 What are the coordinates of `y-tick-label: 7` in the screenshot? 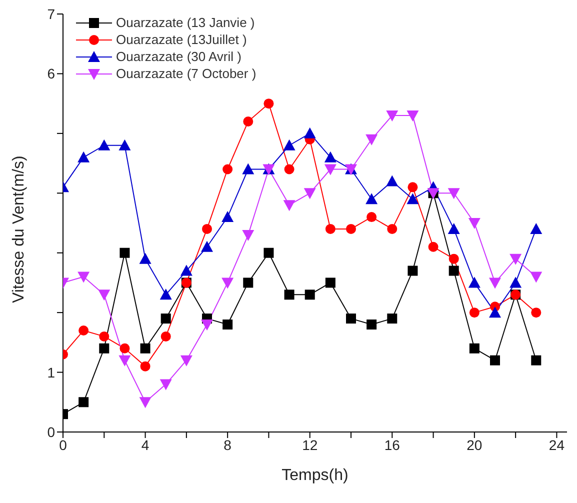 It's located at (51, 14).